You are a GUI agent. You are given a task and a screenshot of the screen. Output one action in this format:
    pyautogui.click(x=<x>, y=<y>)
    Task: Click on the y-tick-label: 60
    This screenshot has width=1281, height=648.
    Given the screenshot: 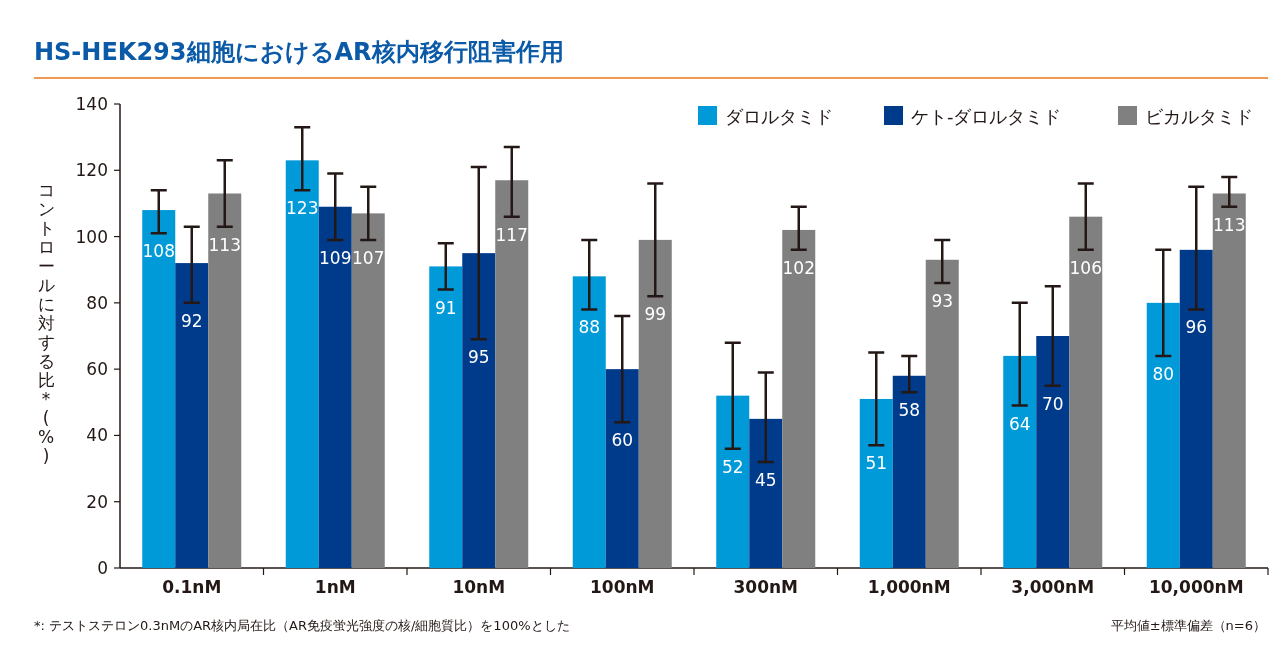 What is the action you would take?
    pyautogui.click(x=97, y=369)
    